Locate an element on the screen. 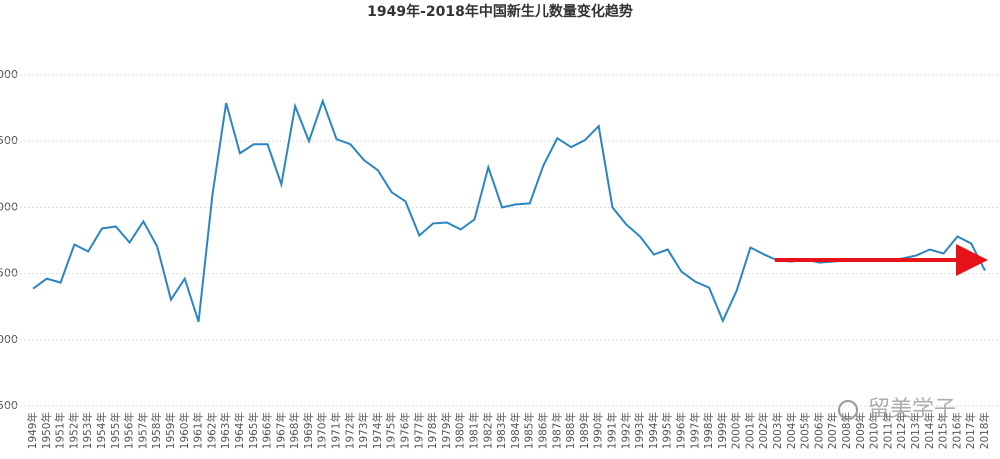 The width and height of the screenshot is (1000, 459). x-tick-label: 1971年 is located at coordinates (336, 430).